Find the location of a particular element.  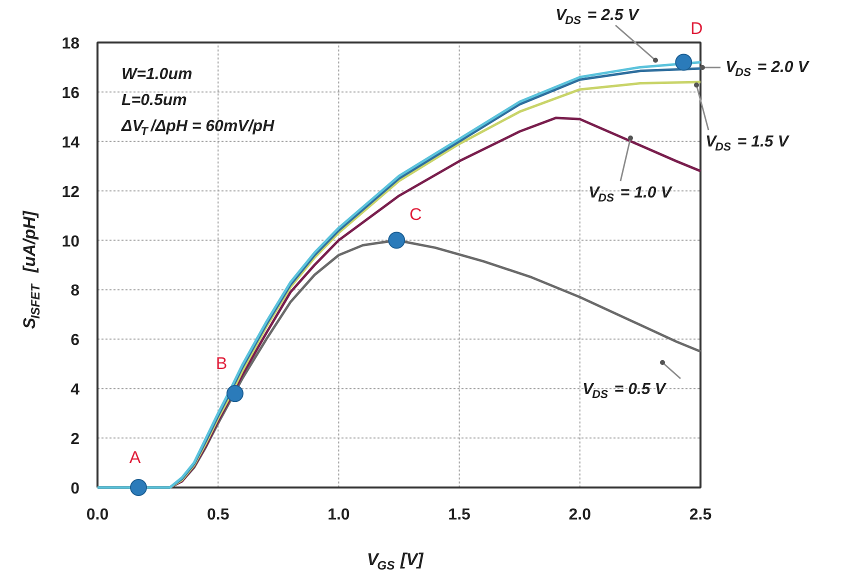

x-tick-label: 0.5 is located at coordinates (218, 515).